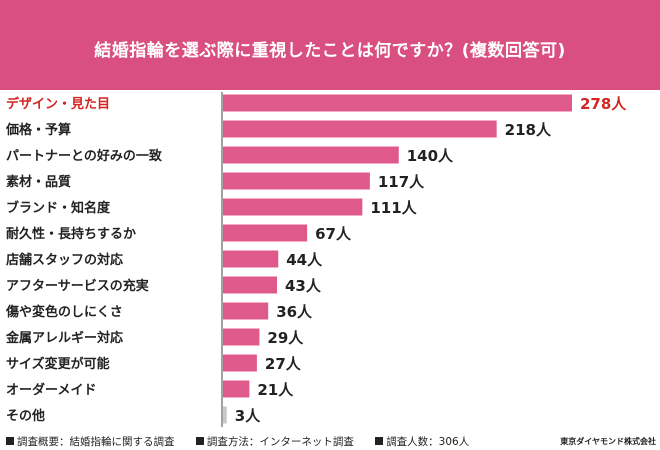 Image resolution: width=660 pixels, height=450 pixels. Describe the element at coordinates (64, 312) in the screenshot. I see `category-label: 傷や変色のしにくさ` at that location.